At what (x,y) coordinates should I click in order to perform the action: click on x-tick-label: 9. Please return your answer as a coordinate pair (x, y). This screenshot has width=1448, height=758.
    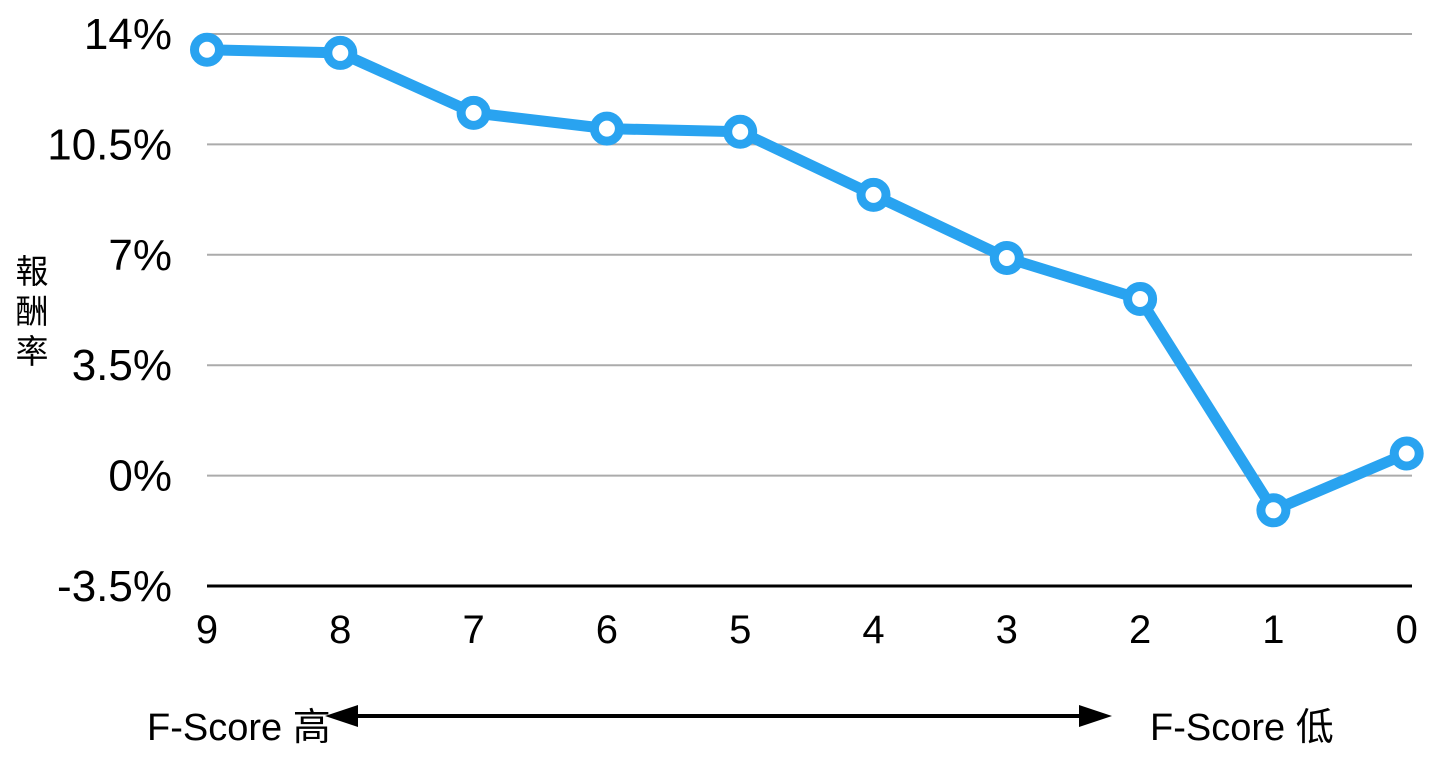
    Looking at the image, I should click on (207, 630).